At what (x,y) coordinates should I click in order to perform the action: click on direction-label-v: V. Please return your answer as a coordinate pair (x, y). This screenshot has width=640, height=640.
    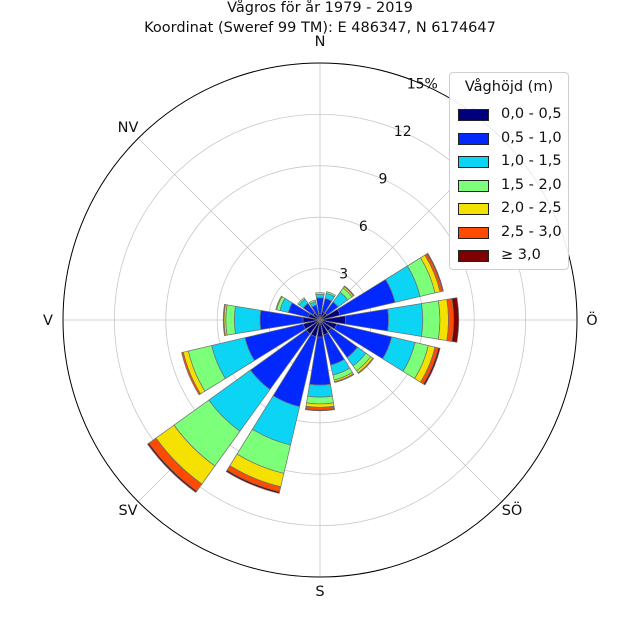
    Looking at the image, I should click on (48, 321).